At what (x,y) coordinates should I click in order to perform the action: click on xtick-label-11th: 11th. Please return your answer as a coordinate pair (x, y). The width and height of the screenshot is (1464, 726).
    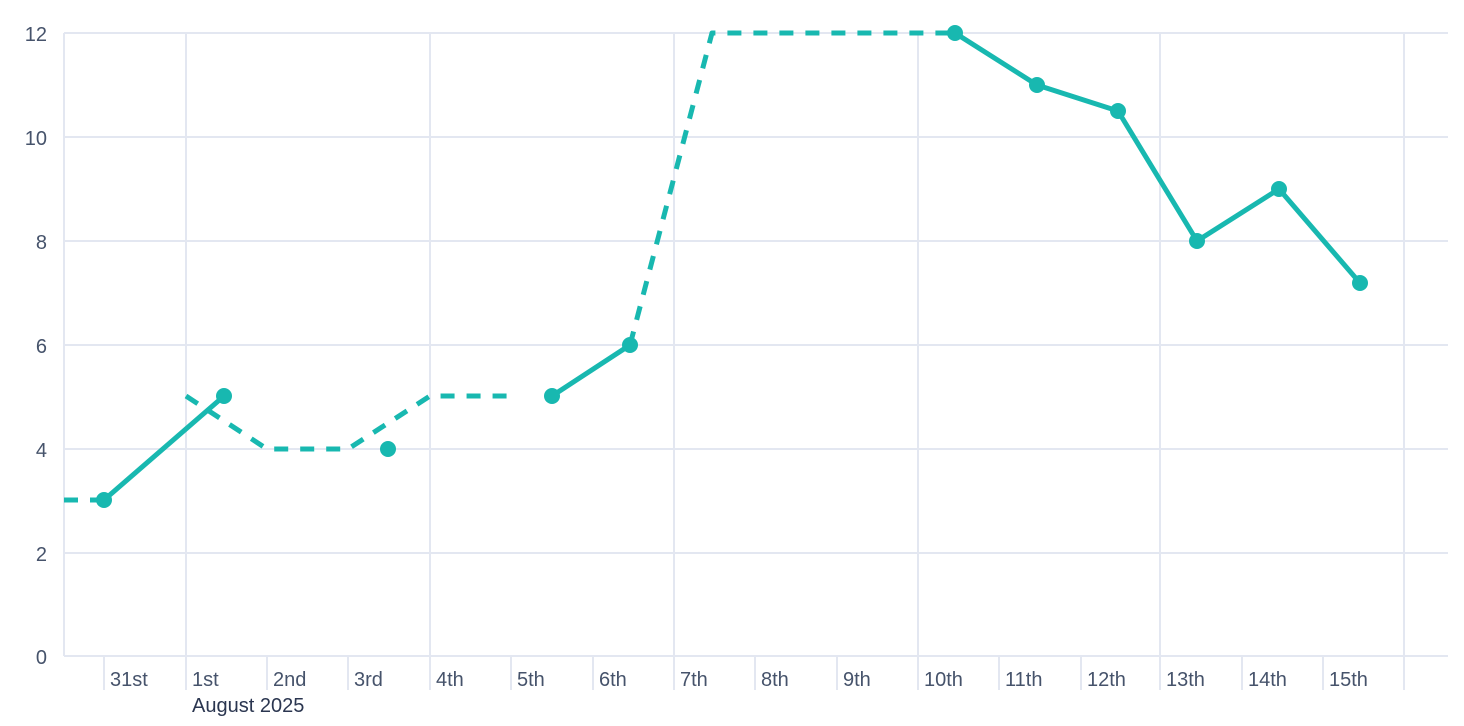
    Looking at the image, I should click on (1023, 680).